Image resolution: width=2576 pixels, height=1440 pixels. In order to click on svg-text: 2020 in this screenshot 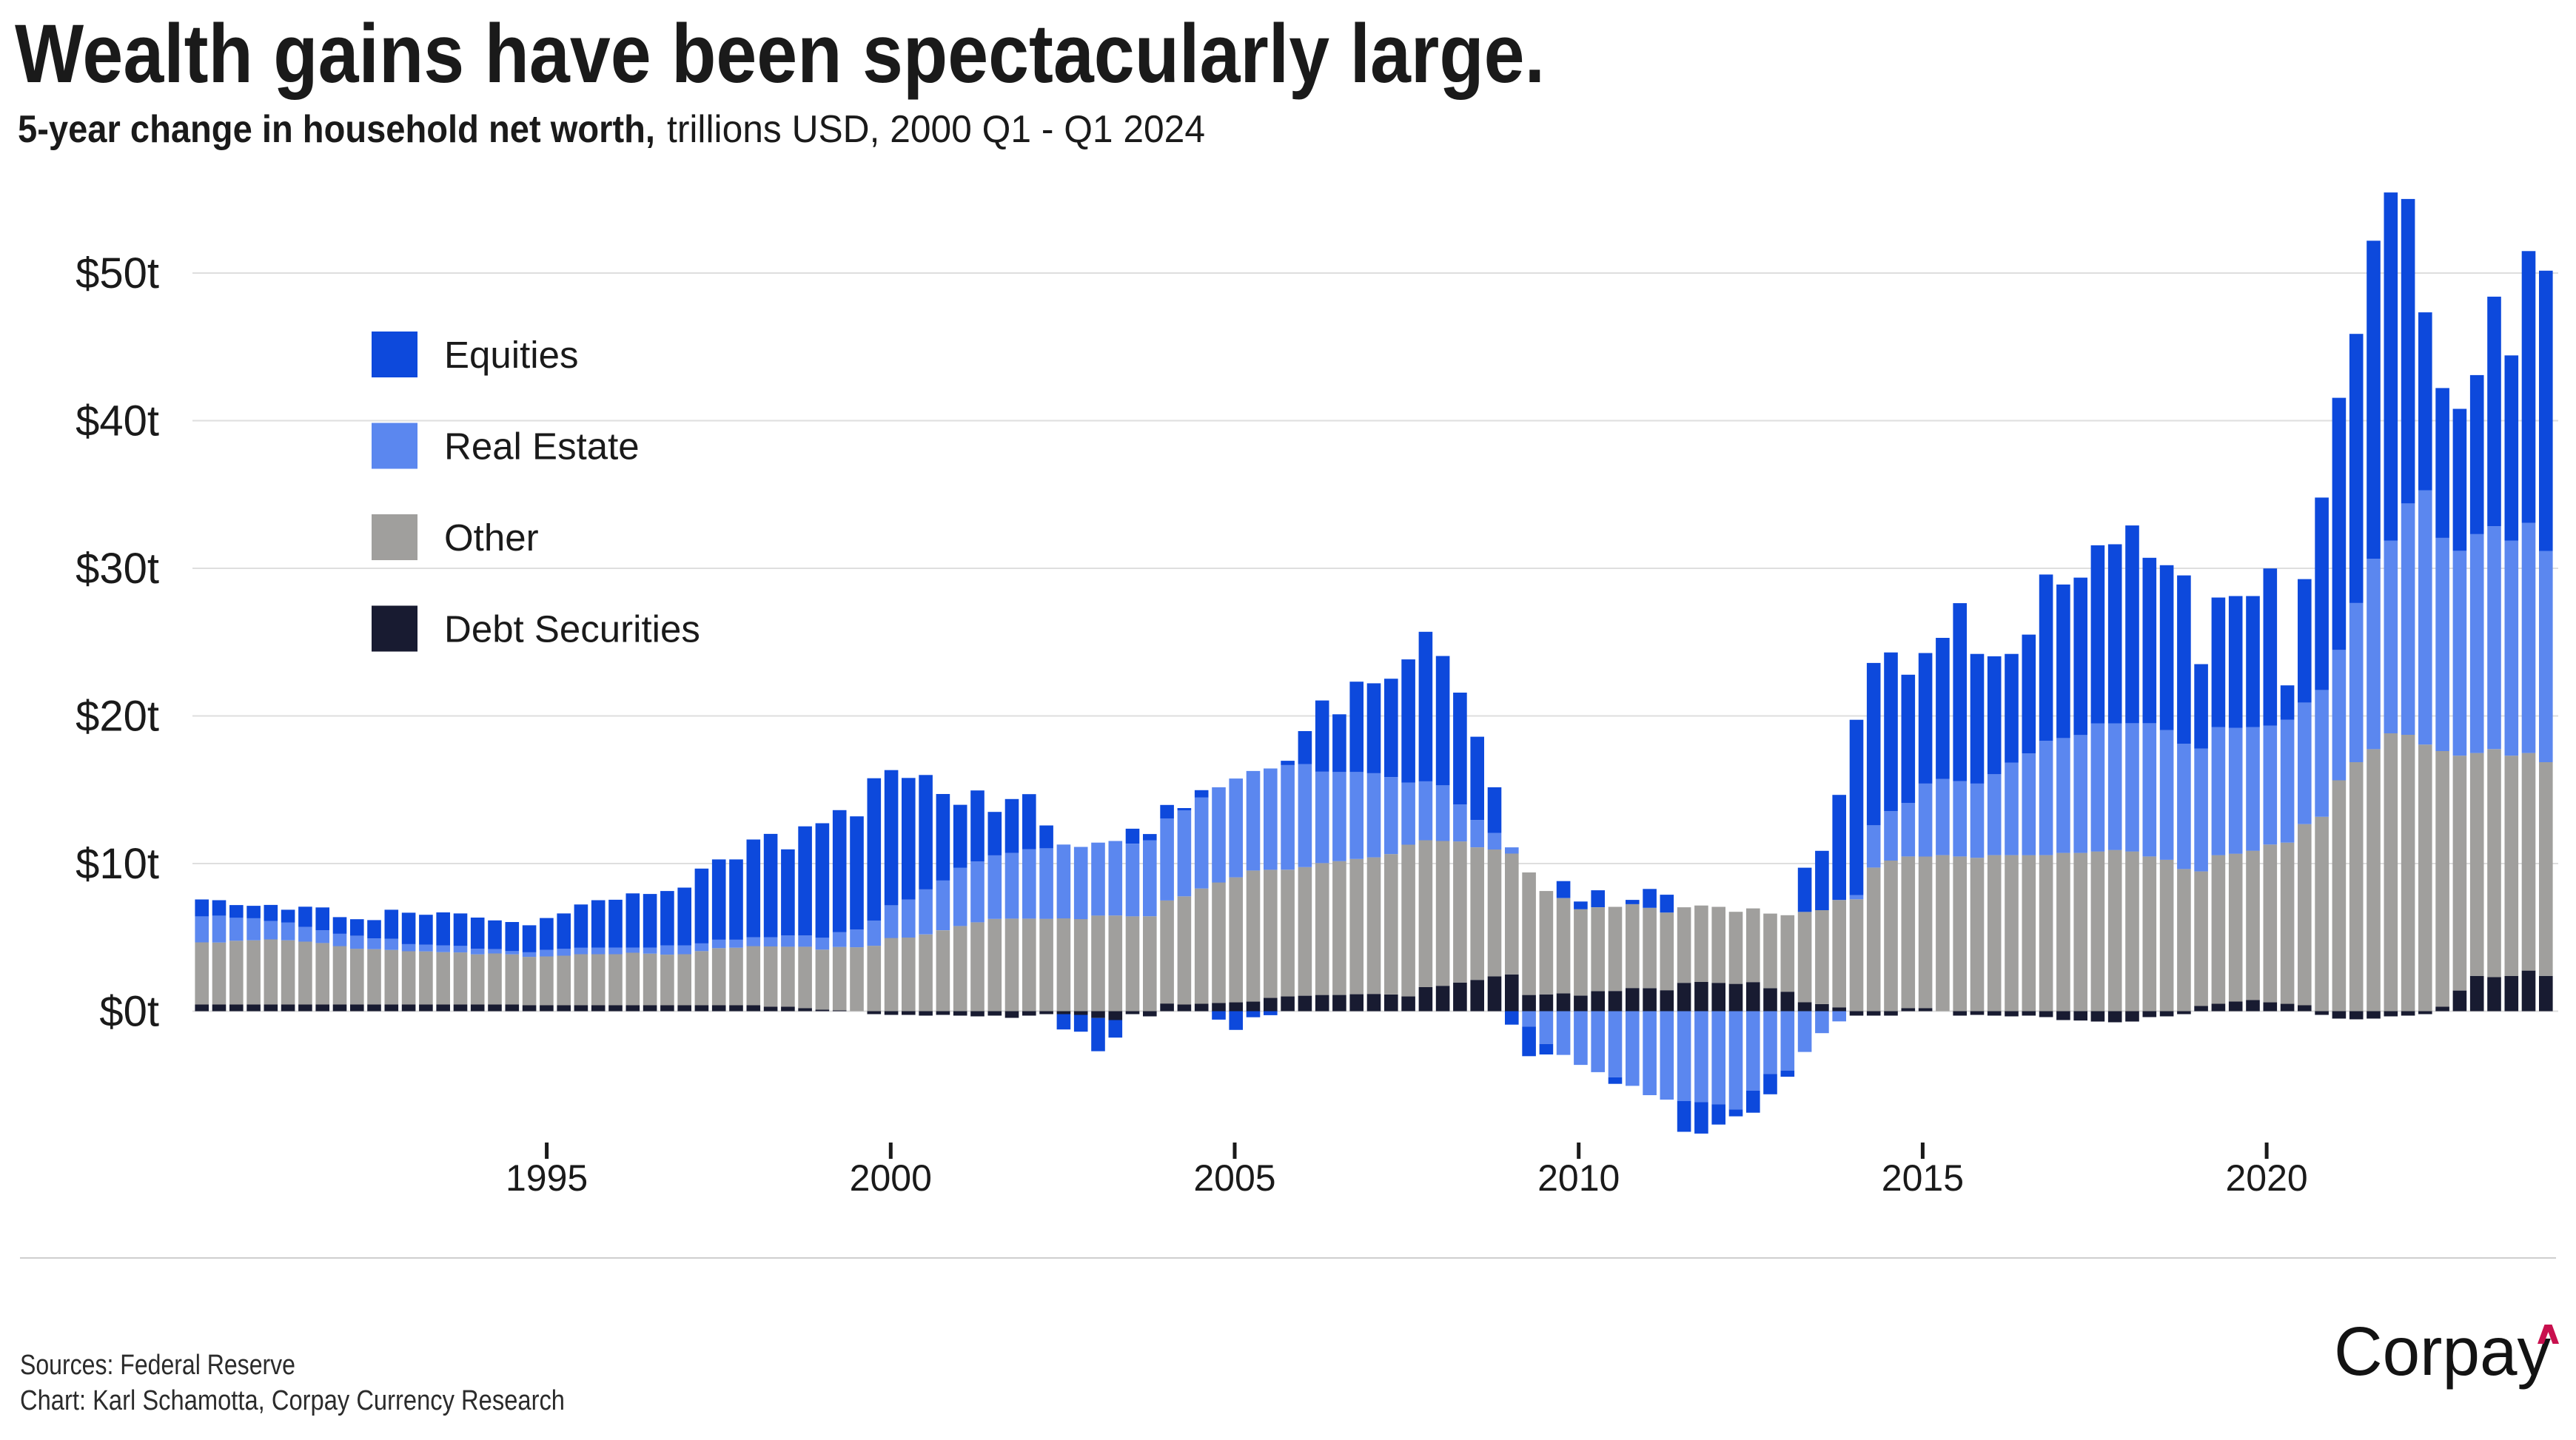, I will do `click(2266, 1178)`.